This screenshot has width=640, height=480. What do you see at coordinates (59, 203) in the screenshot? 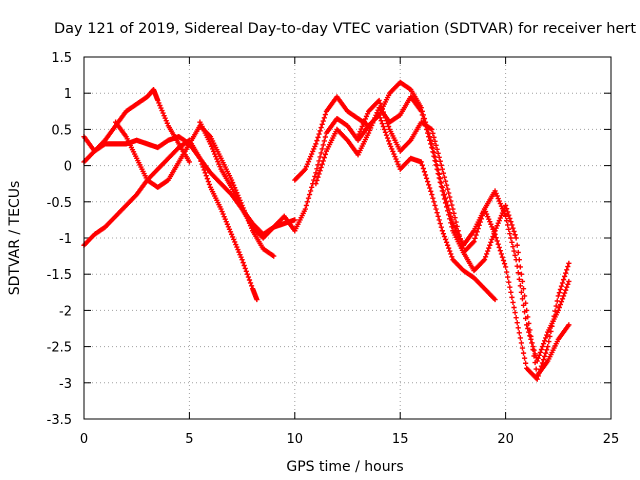
I see `y-tick-label: -0.5` at bounding box center [59, 203].